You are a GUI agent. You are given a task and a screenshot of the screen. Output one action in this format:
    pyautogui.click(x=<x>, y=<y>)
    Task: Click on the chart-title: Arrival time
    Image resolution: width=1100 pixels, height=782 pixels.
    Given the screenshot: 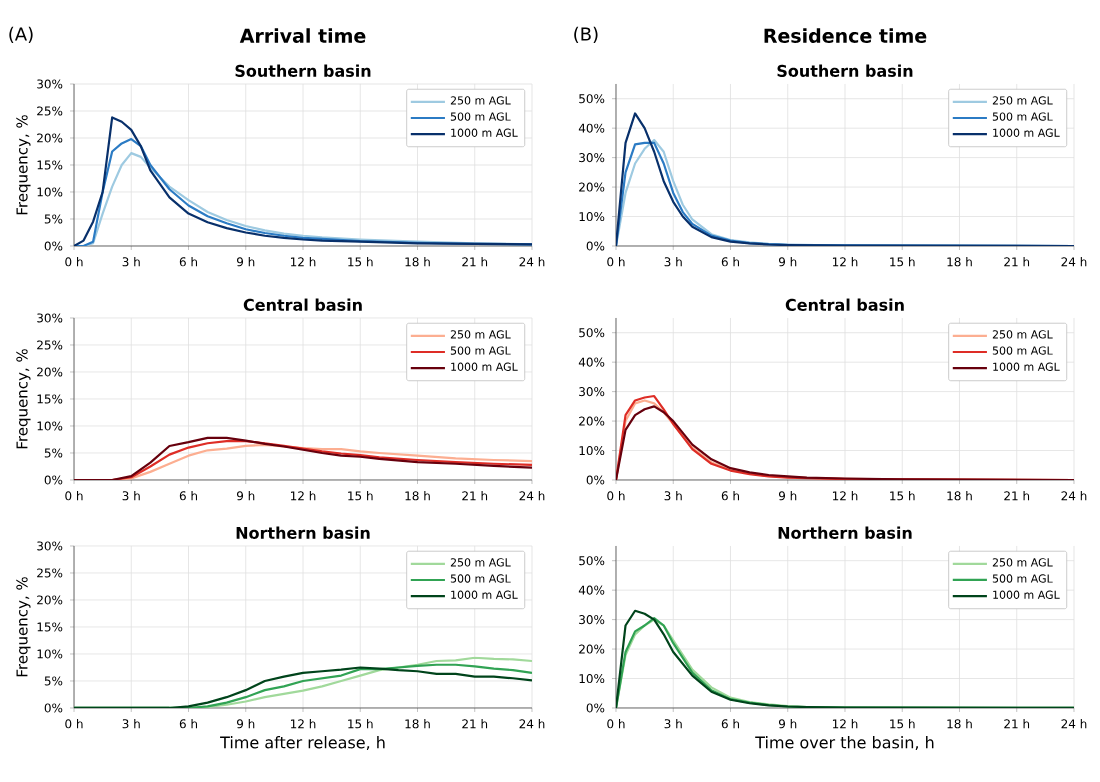 What is the action you would take?
    pyautogui.click(x=302, y=35)
    